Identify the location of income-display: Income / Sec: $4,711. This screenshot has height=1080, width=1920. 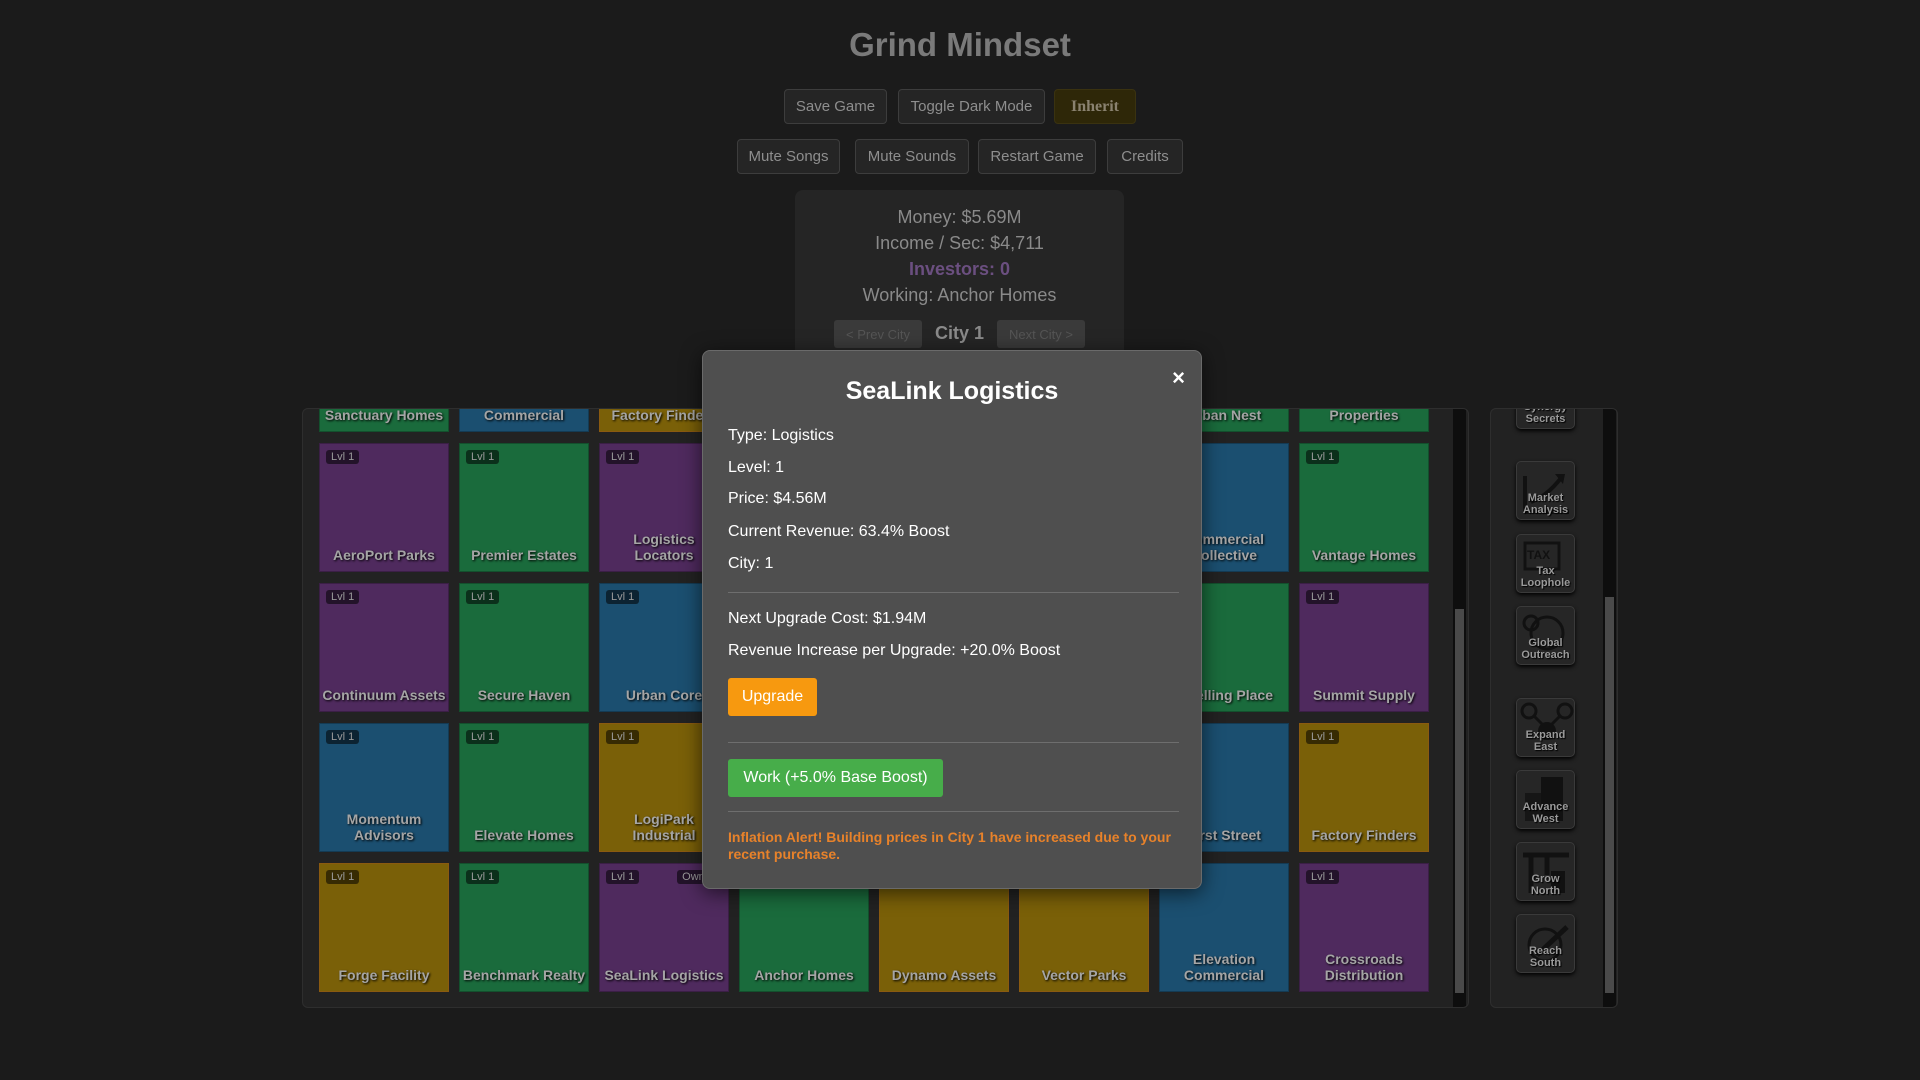
(959, 243).